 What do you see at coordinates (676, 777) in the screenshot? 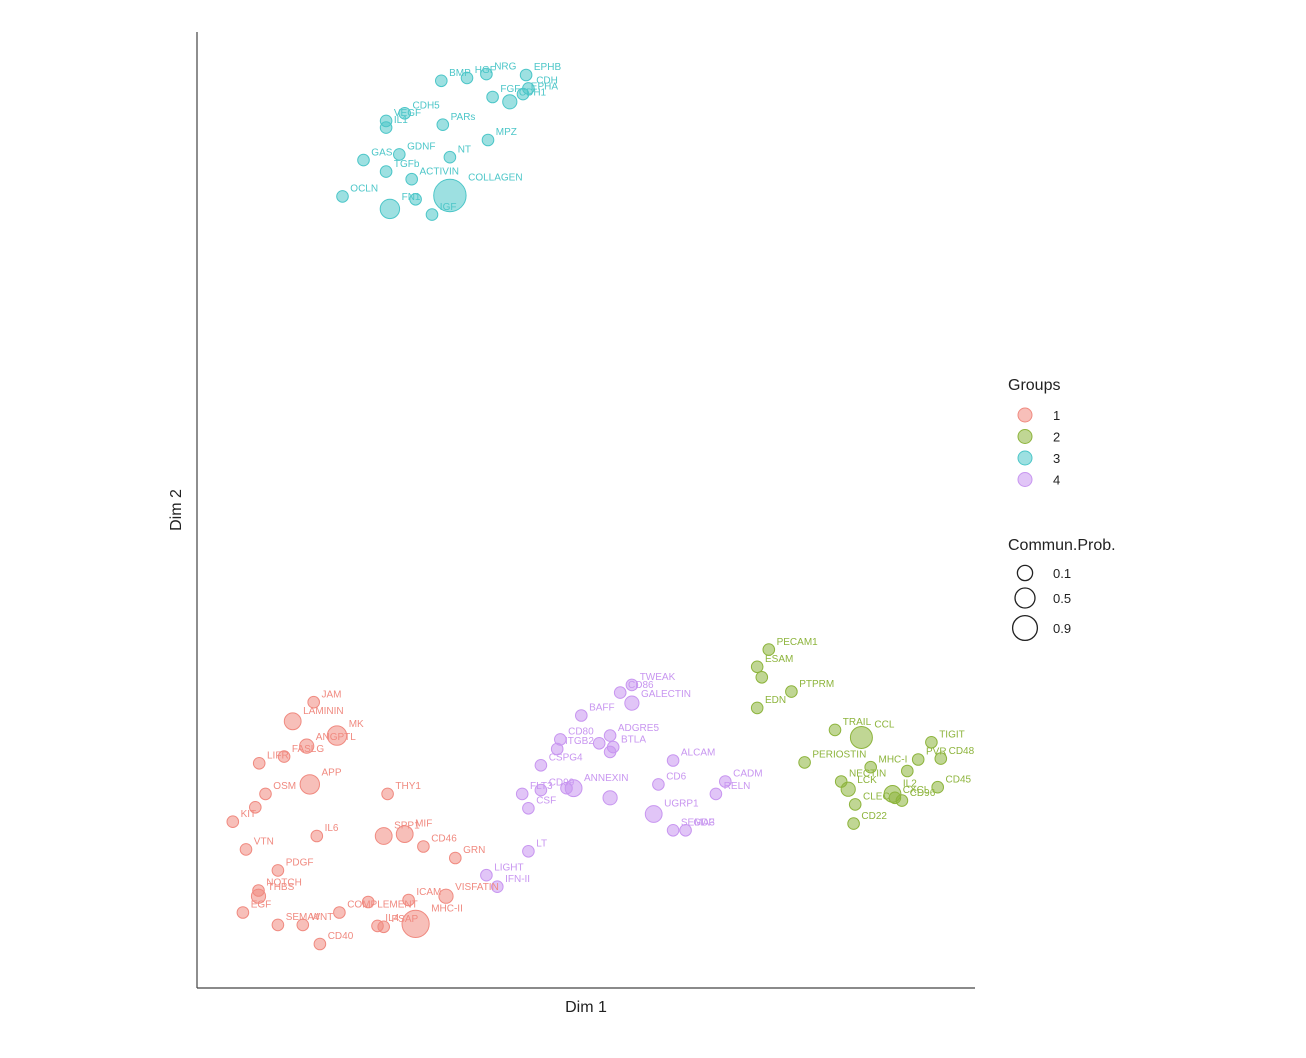
I see `point-label: CD6` at bounding box center [676, 777].